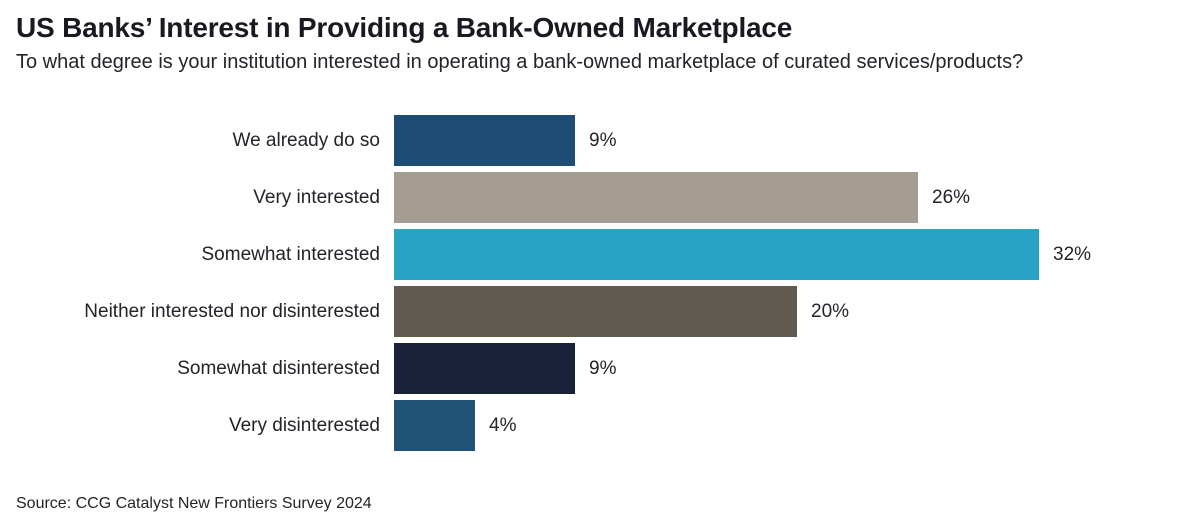  I want to click on chart-row: We already do so 9%, so click(600, 140).